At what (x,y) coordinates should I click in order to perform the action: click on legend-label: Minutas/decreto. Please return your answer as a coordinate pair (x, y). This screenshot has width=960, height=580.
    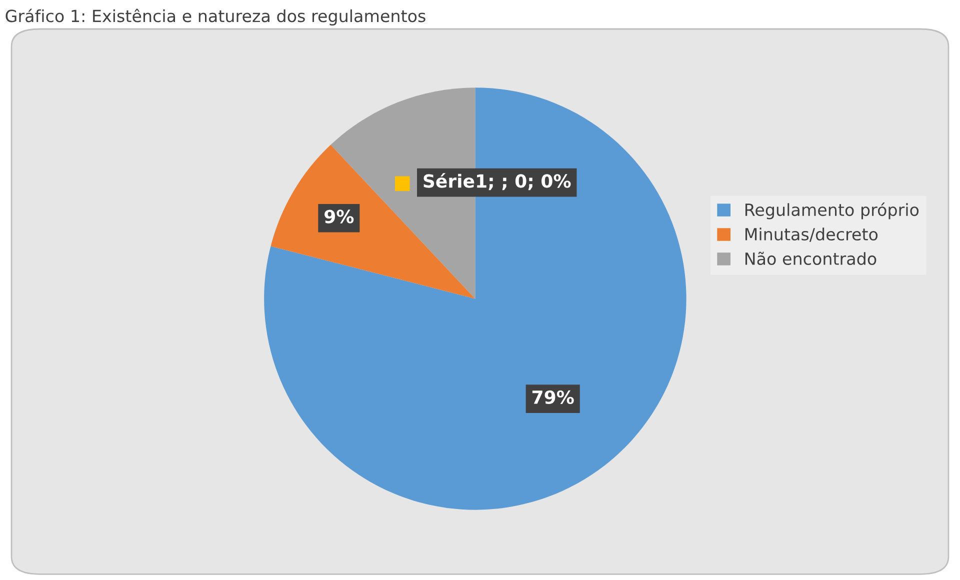
    Looking at the image, I should click on (811, 235).